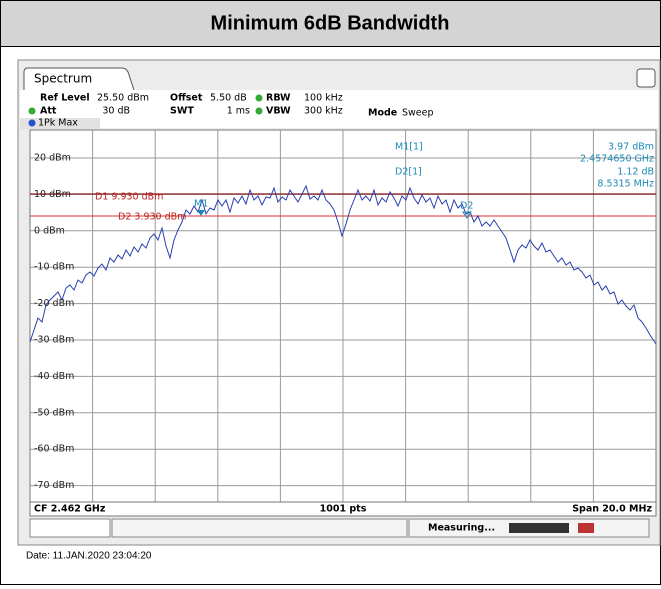 The image size is (661, 589). What do you see at coordinates (278, 111) in the screenshot?
I see `setting: VBW` at bounding box center [278, 111].